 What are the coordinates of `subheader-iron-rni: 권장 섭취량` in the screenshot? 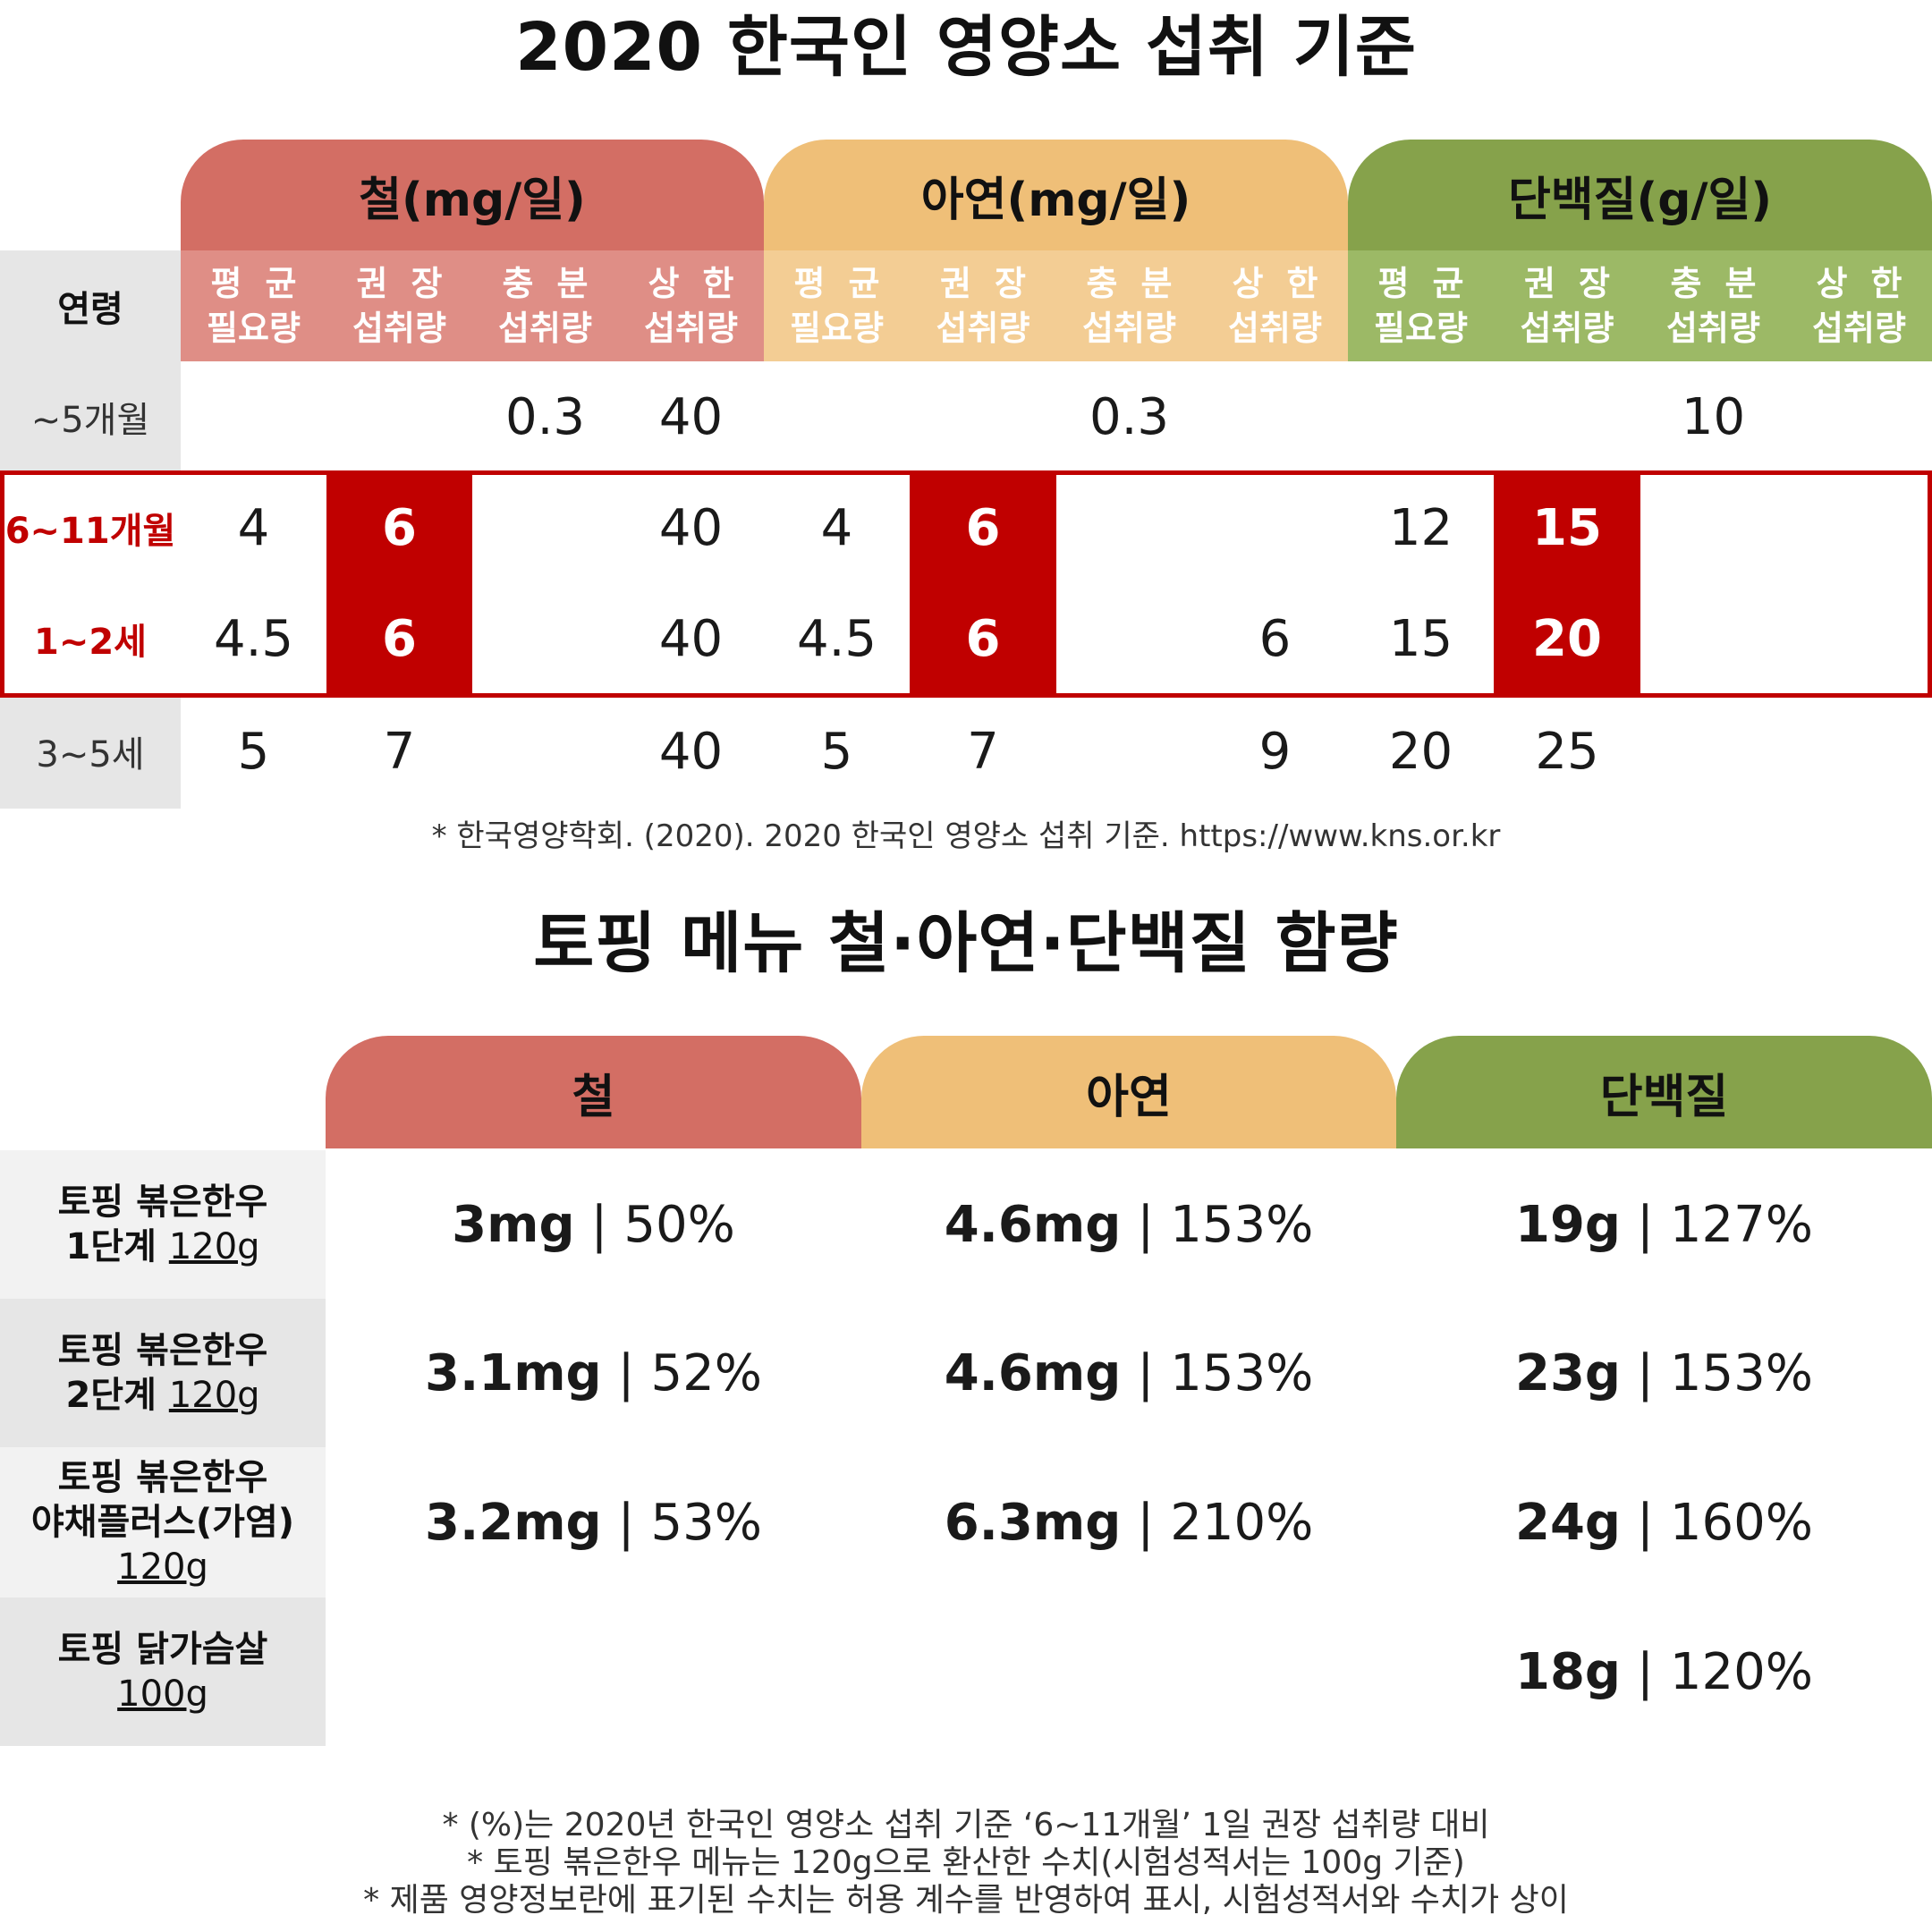 It's located at (399, 305).